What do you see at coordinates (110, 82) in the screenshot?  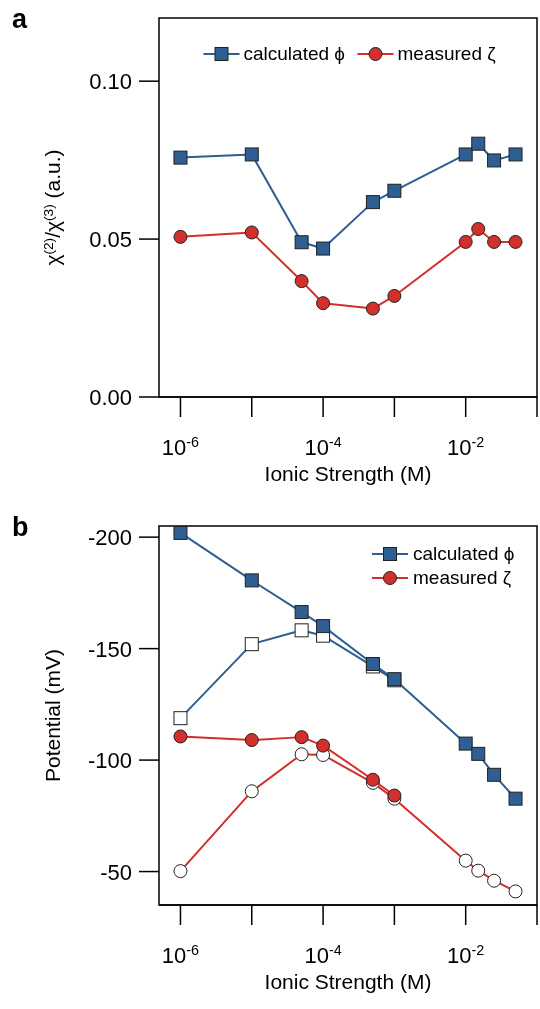 I see `y-tick-label: 0.10` at bounding box center [110, 82].